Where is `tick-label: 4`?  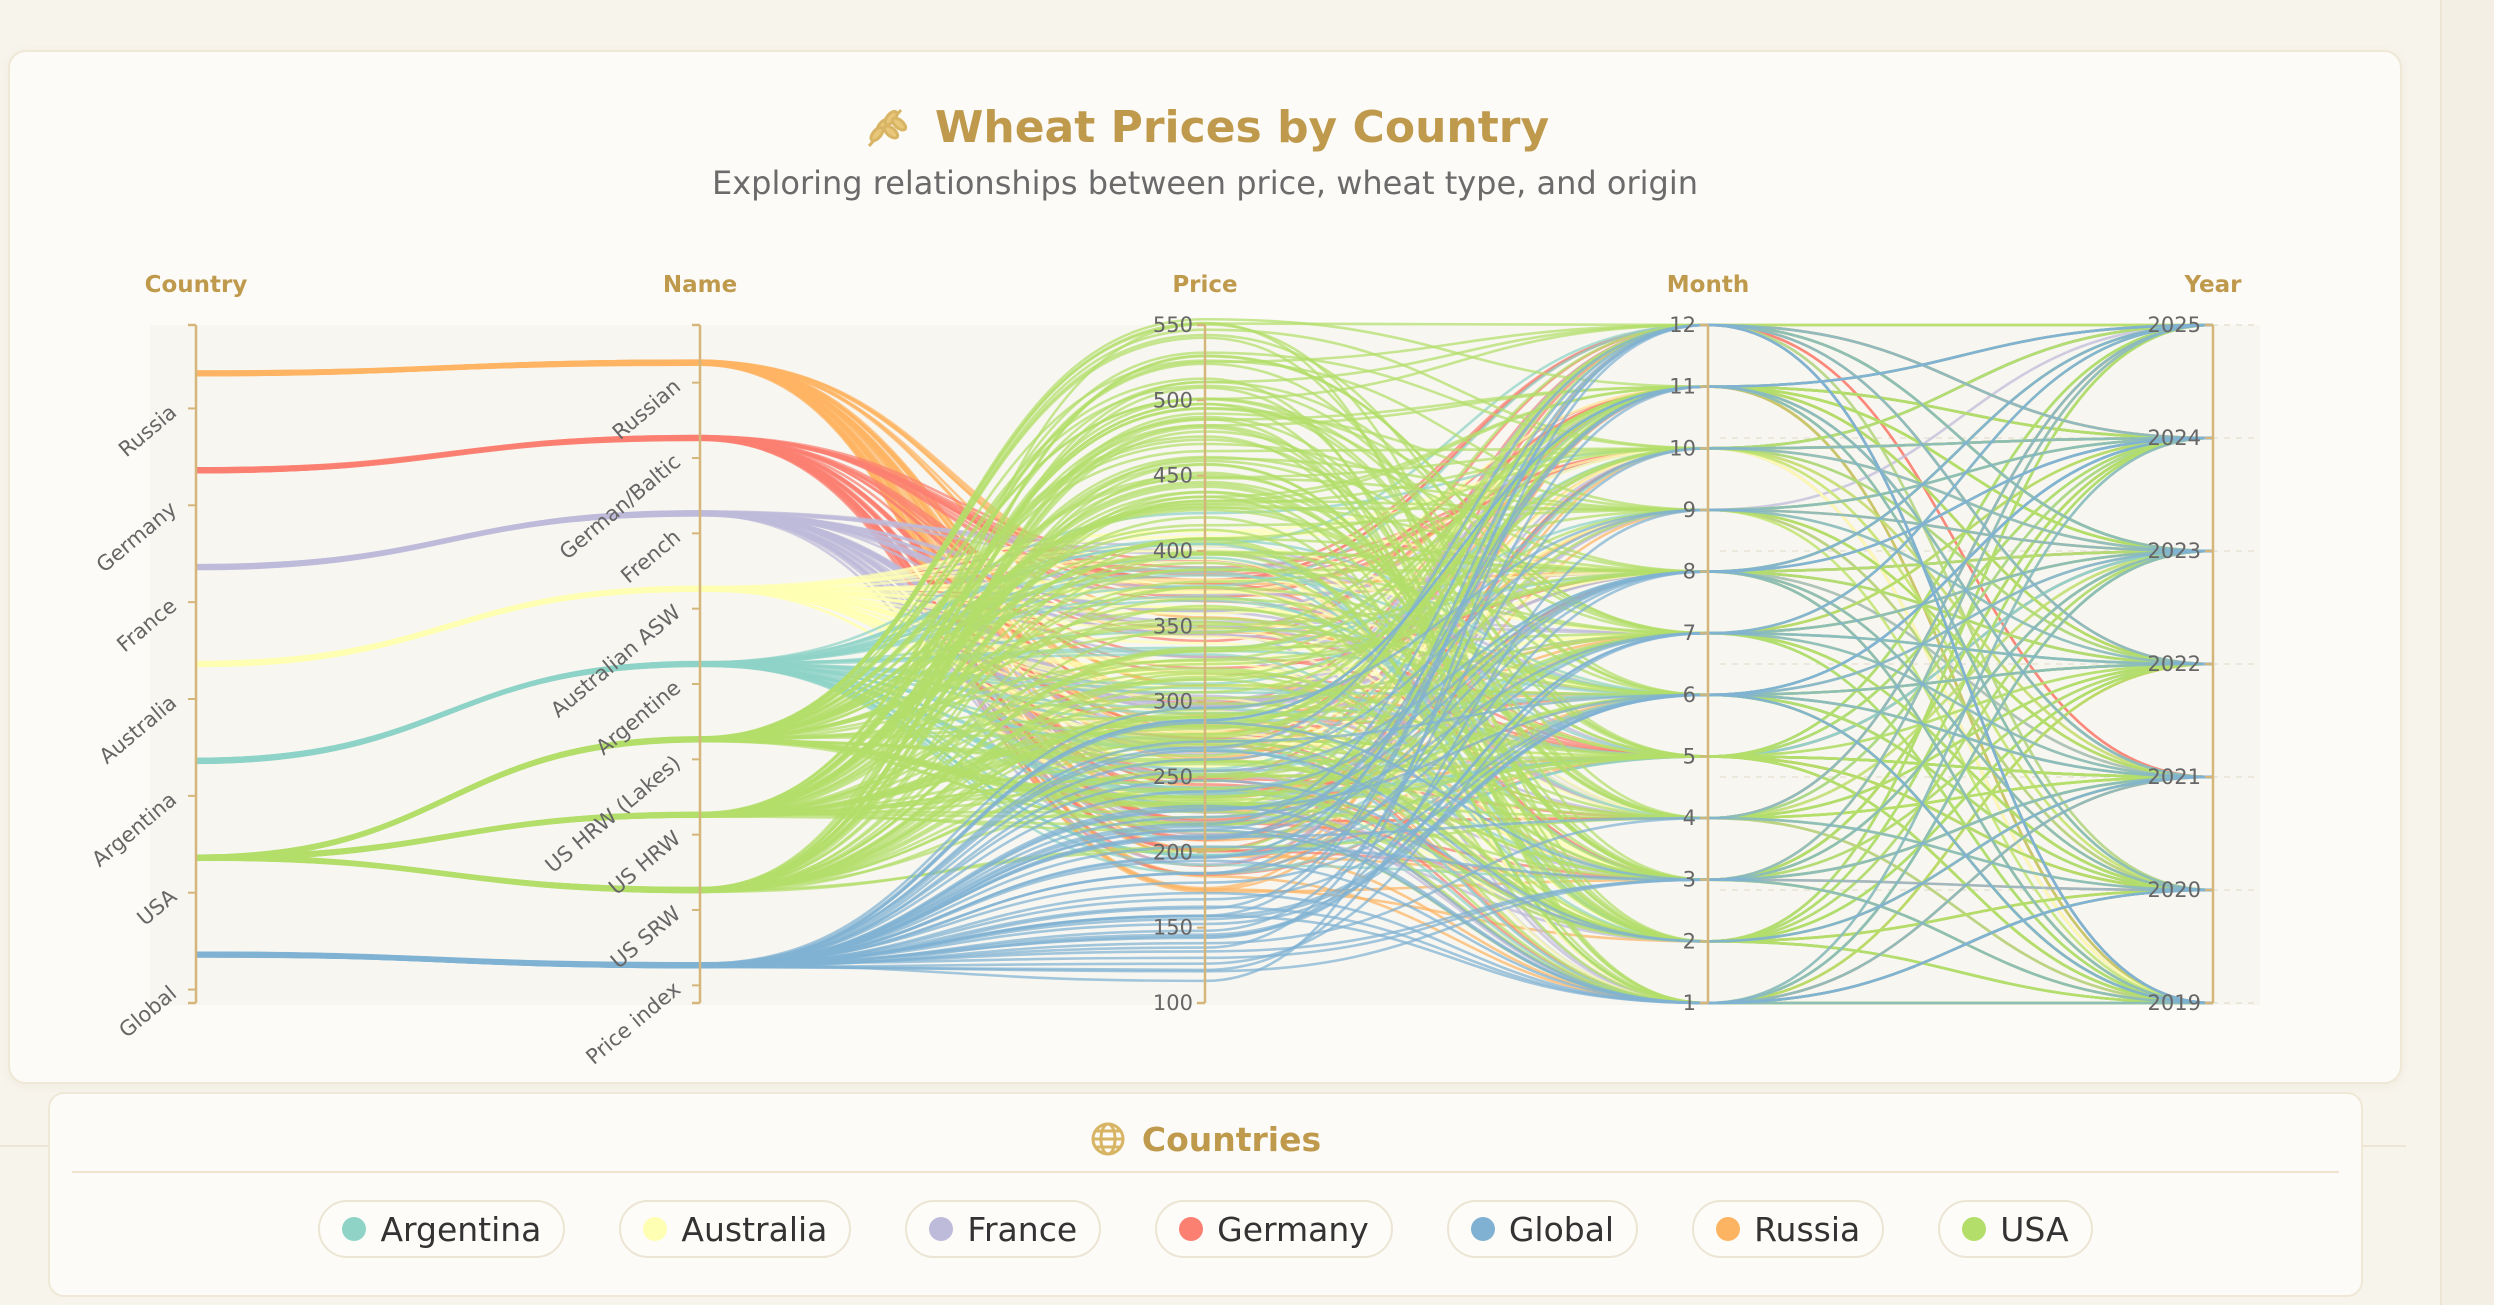
tick-label: 4 is located at coordinates (1689, 818).